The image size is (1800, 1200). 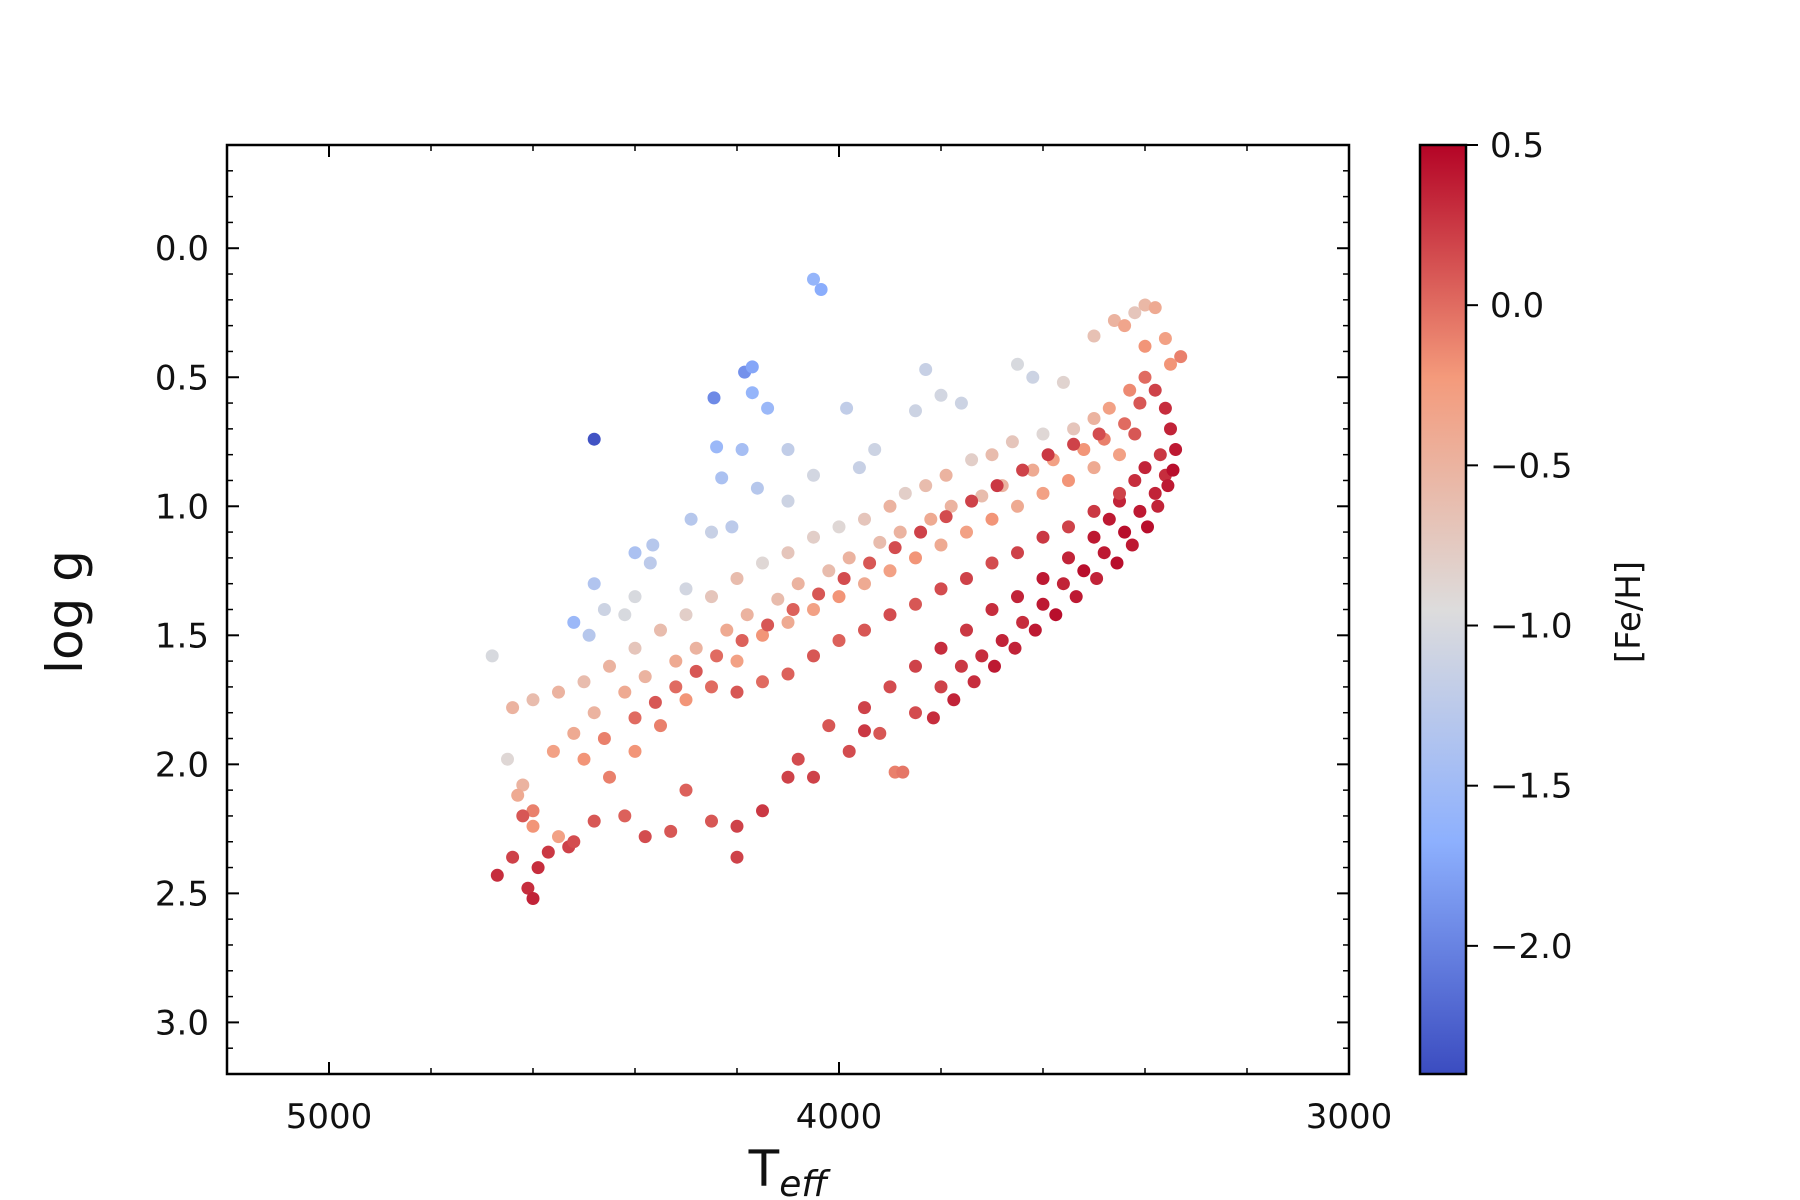 What do you see at coordinates (182, 507) in the screenshot?
I see `y-tick-label: 1.0` at bounding box center [182, 507].